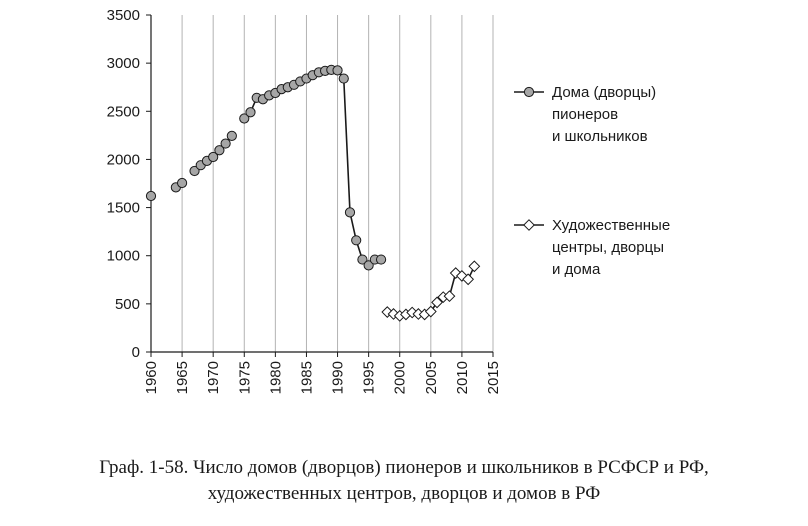 The width and height of the screenshot is (808, 526). I want to click on legend-label: и школьников, so click(600, 136).